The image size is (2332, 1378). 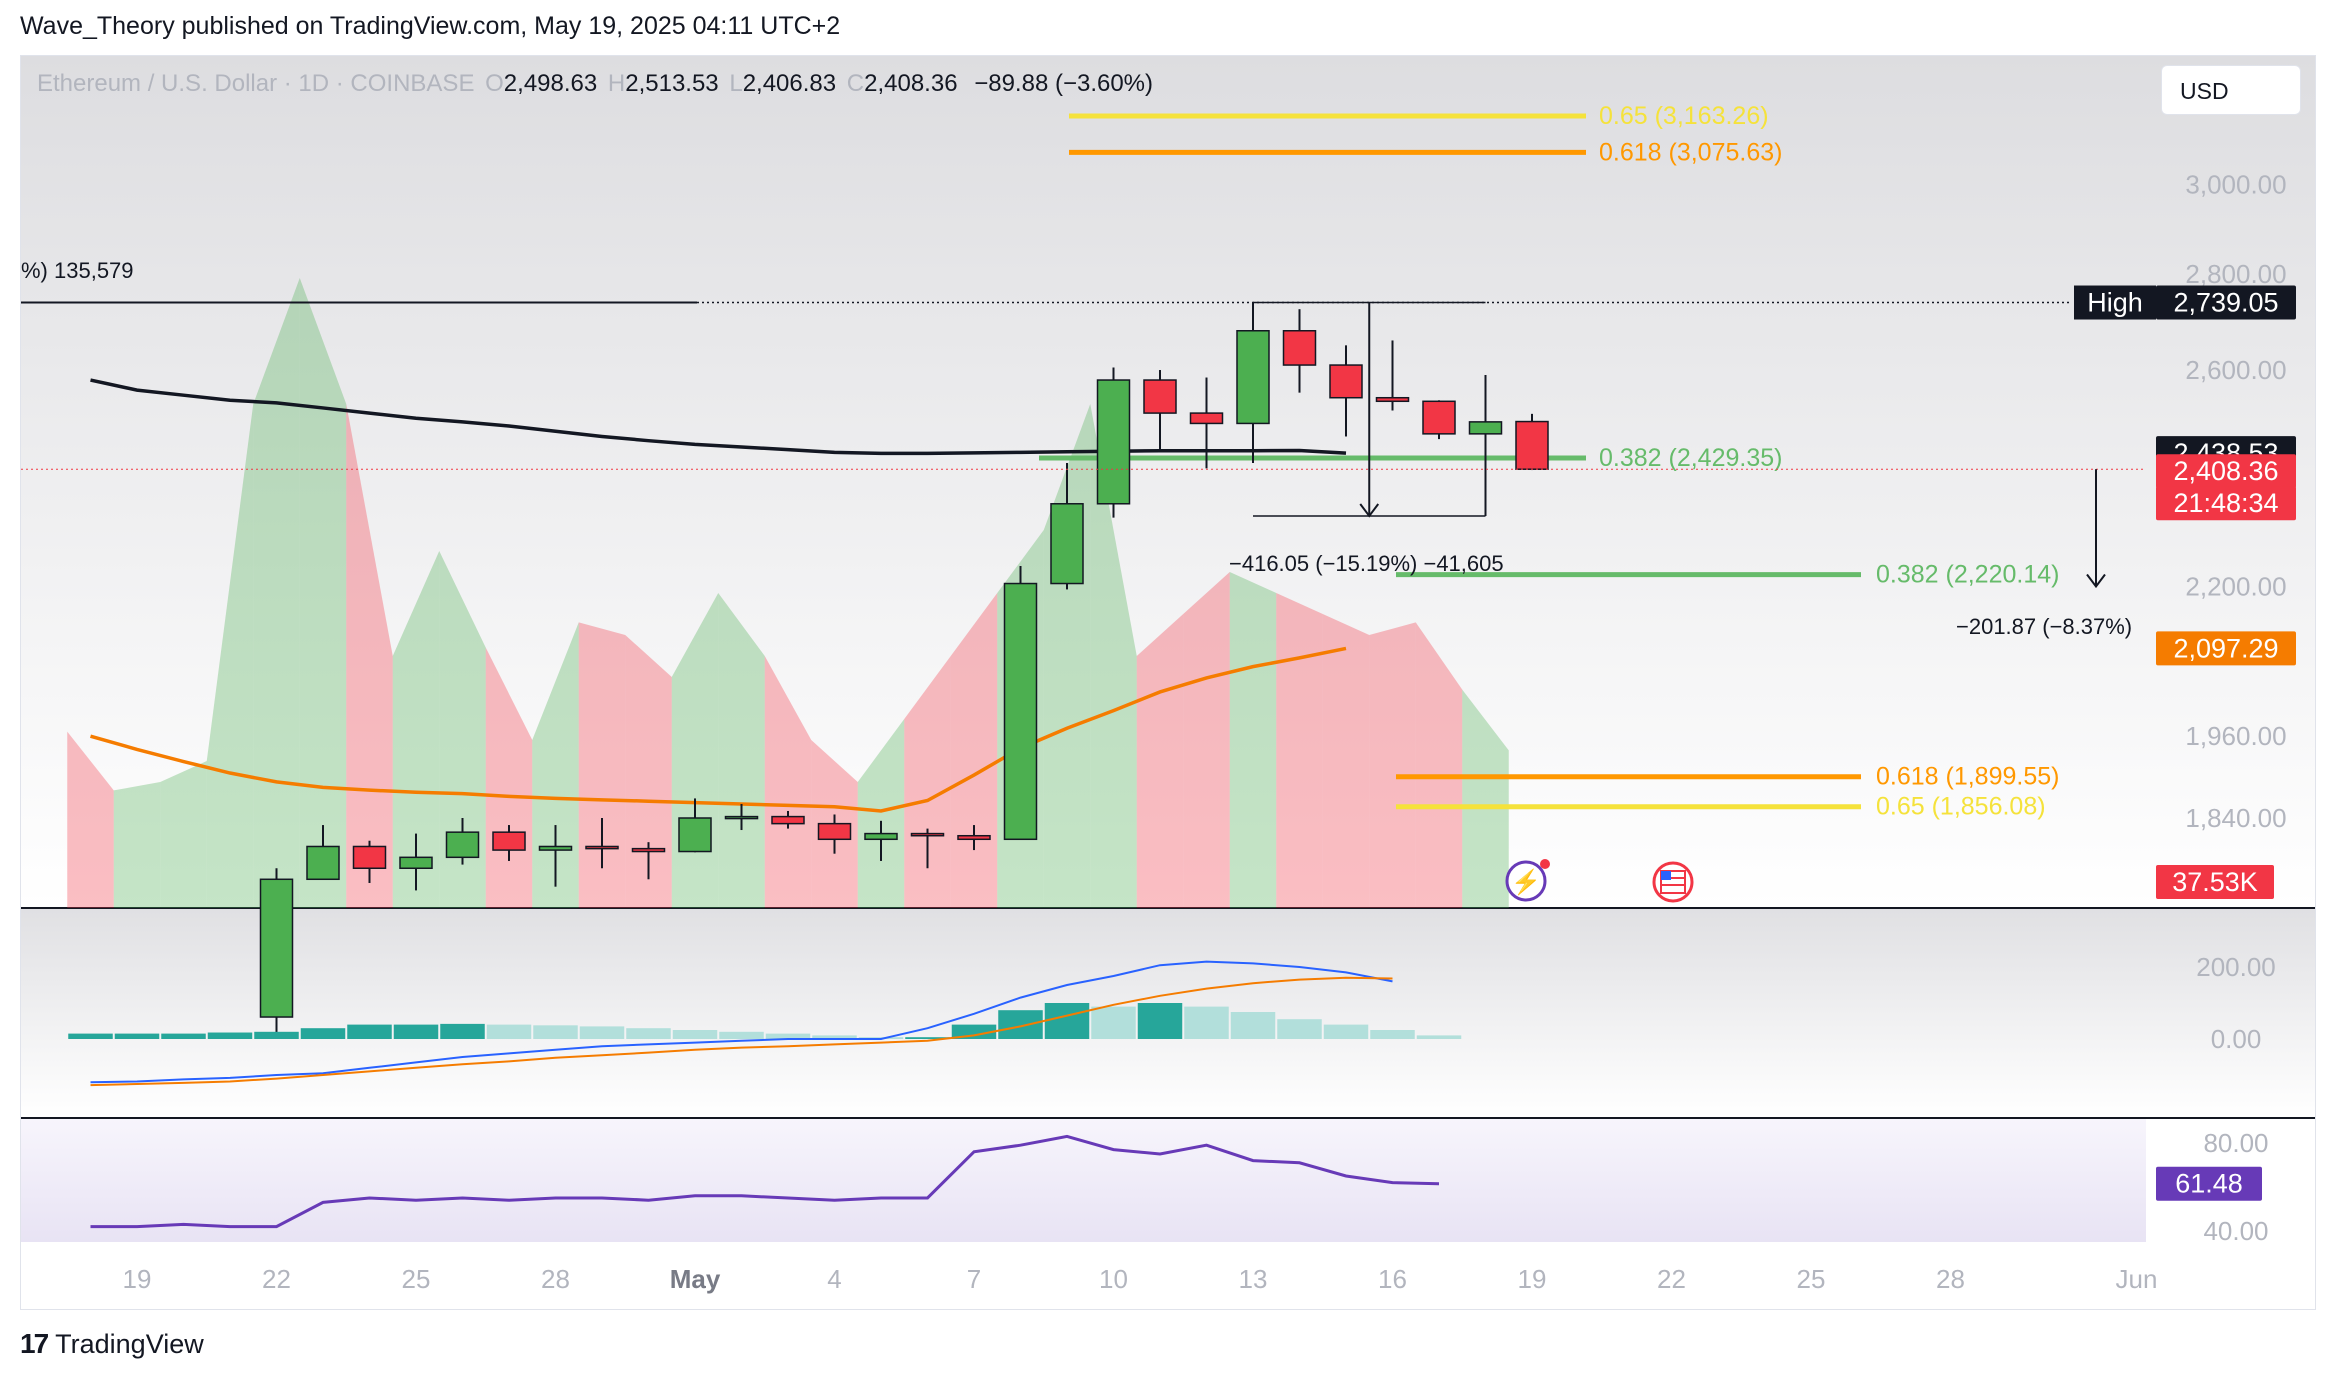 What do you see at coordinates (1967, 575) in the screenshot?
I see `fibonacci-level-label: 0.382 (2,220.14)` at bounding box center [1967, 575].